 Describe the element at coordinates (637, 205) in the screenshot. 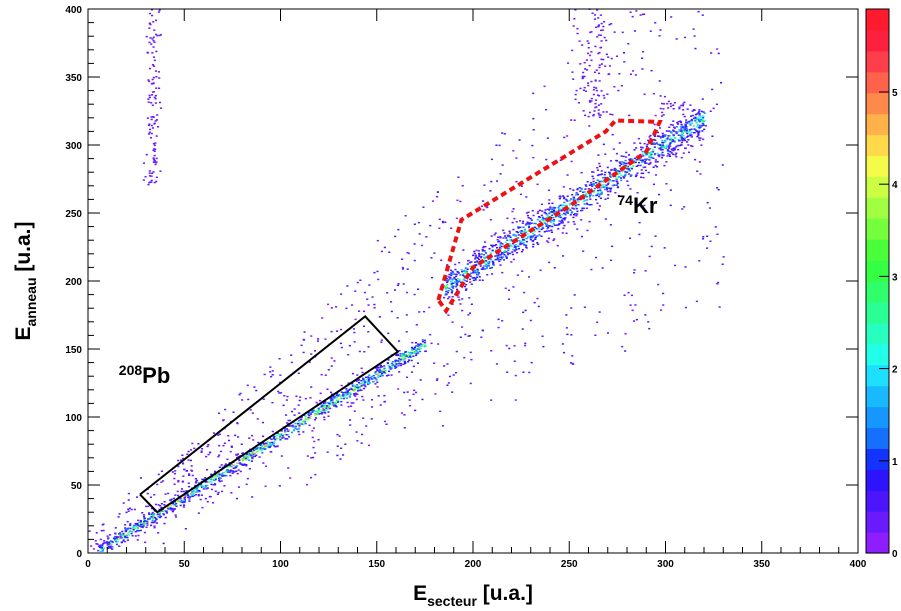

I see `kr-label: 74Kr` at that location.